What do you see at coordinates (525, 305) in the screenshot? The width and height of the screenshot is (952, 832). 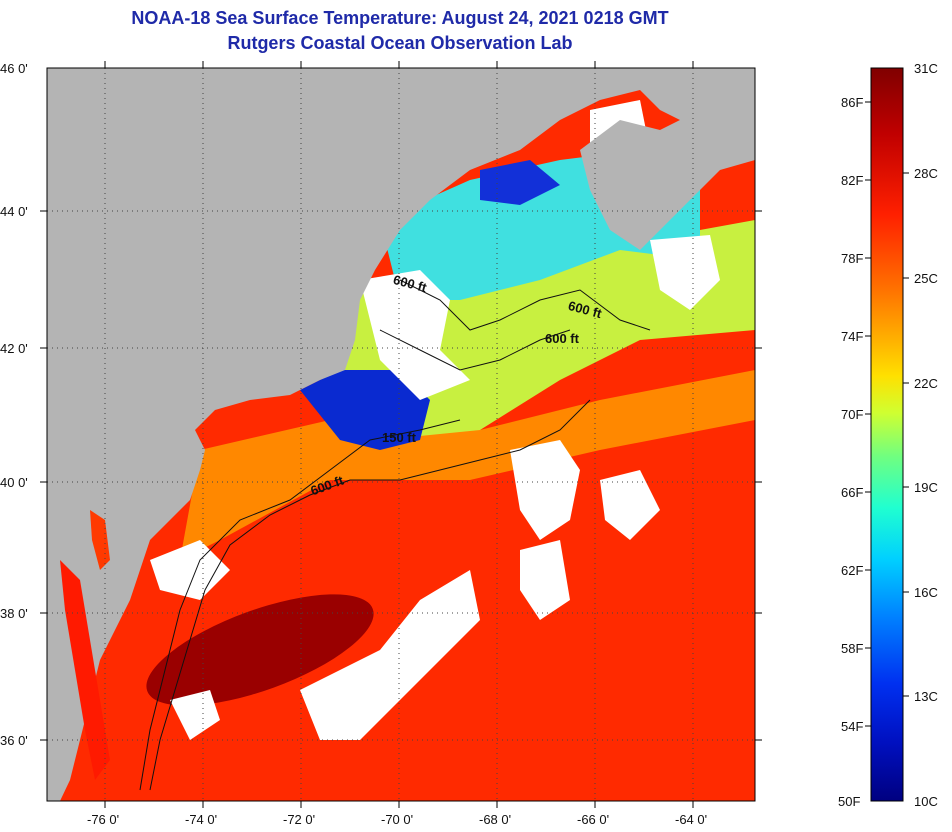 I see `contour-gom` at bounding box center [525, 305].